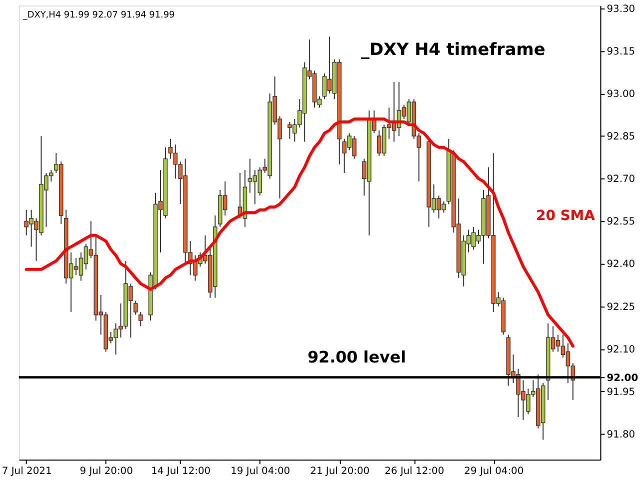  What do you see at coordinates (566, 216) in the screenshot?
I see `text: 20 SMA` at bounding box center [566, 216].